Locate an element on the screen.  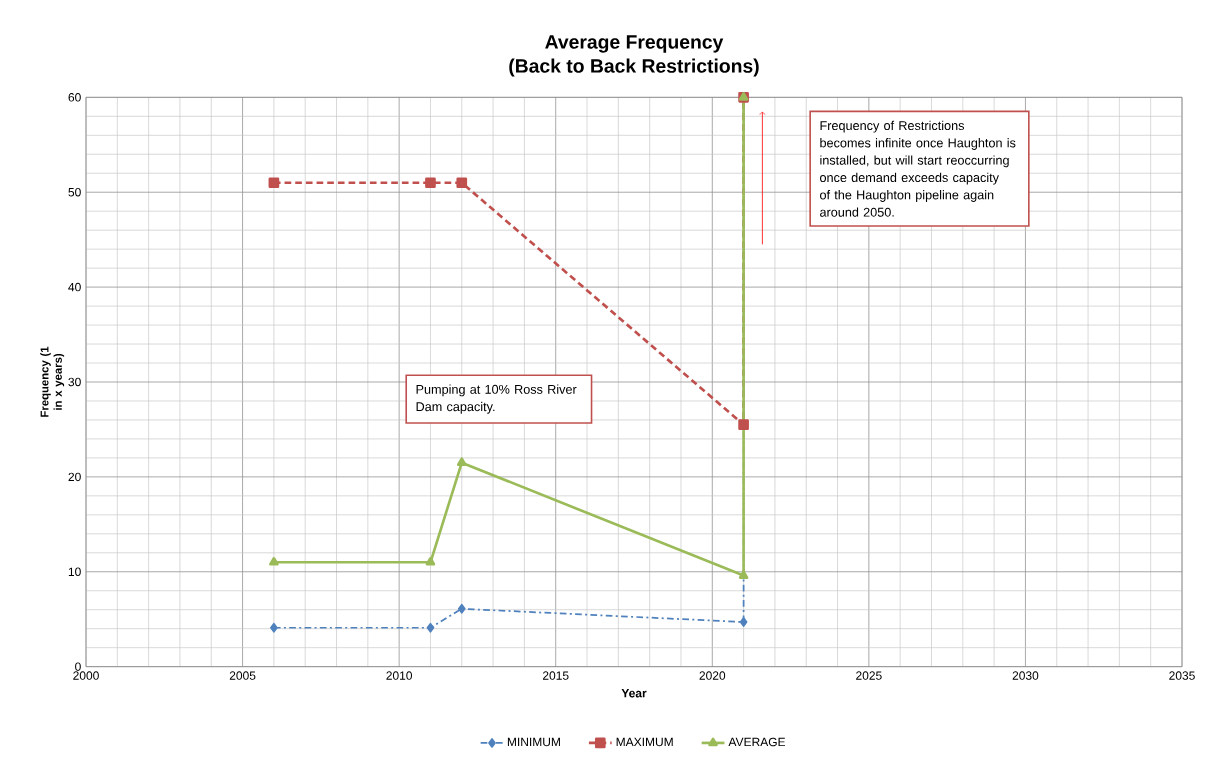
x-tick-label: 2035 is located at coordinates (1182, 676).